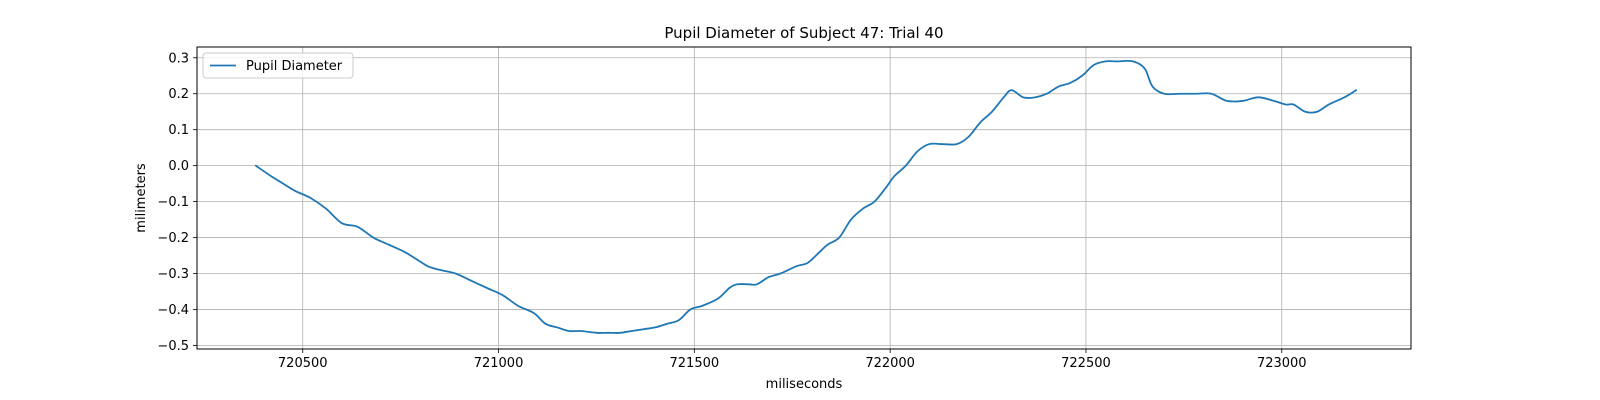 The width and height of the screenshot is (1600, 400). What do you see at coordinates (173, 274) in the screenshot?
I see `y-tick-label: −0.3` at bounding box center [173, 274].